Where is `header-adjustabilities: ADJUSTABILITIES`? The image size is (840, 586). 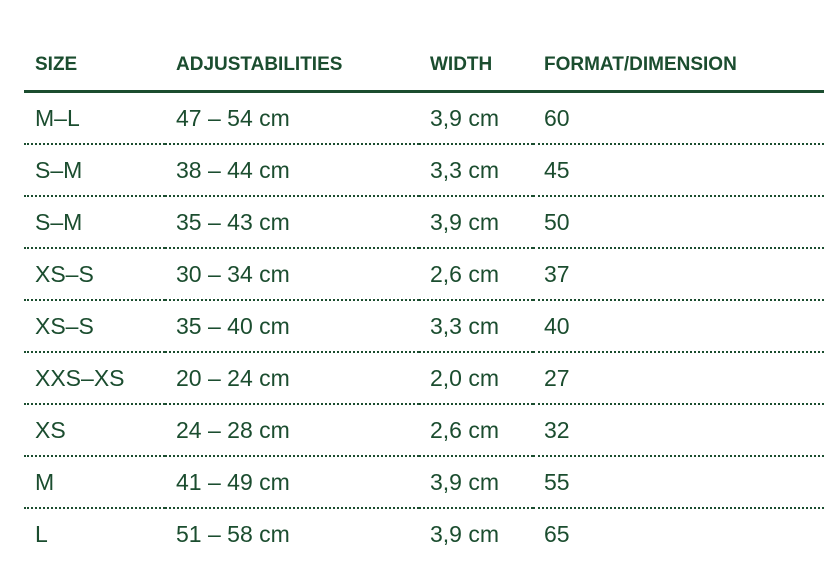
header-adjustabilities: ADJUSTABILITIES is located at coordinates (292, 66).